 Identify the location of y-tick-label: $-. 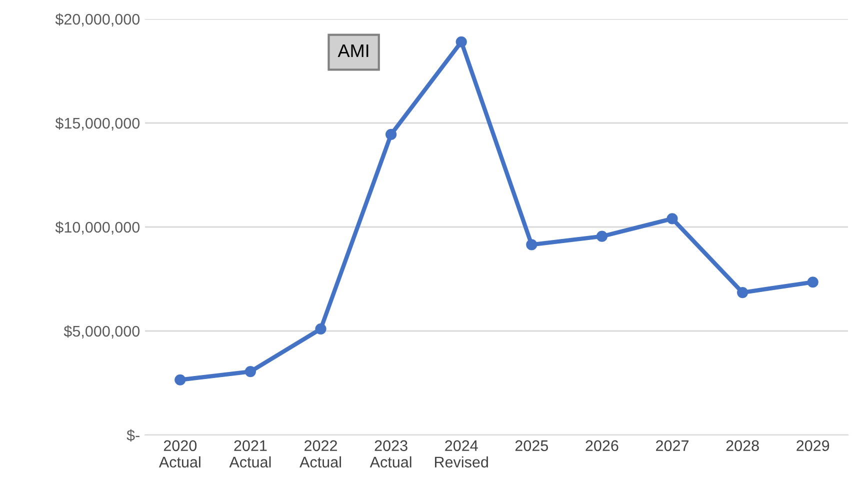
(133, 435).